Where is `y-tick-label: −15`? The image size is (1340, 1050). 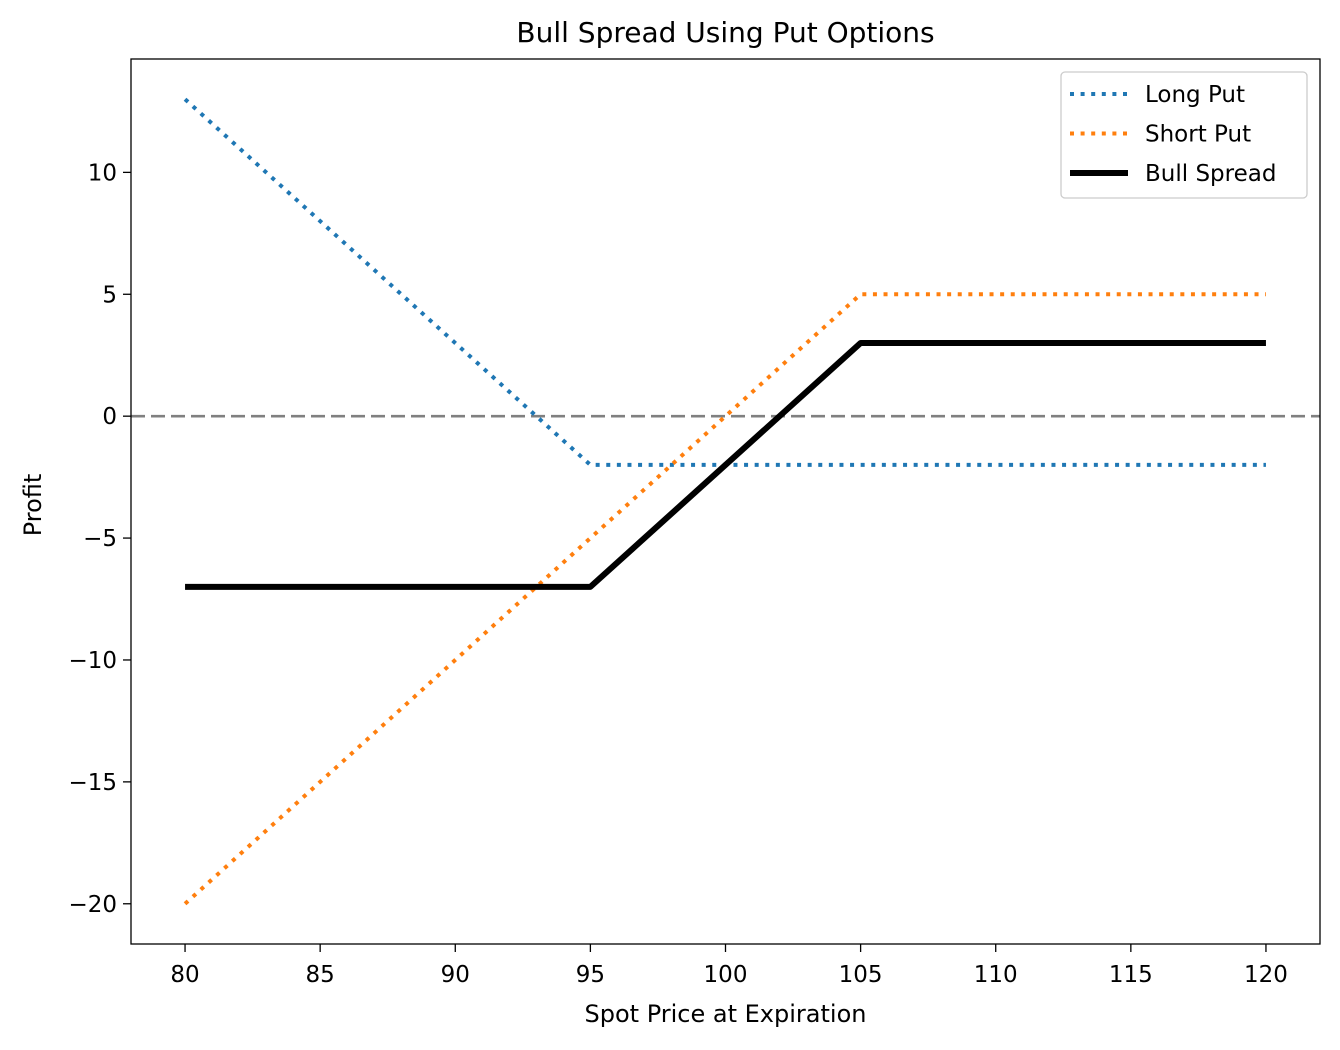 y-tick-label: −15 is located at coordinates (92, 783).